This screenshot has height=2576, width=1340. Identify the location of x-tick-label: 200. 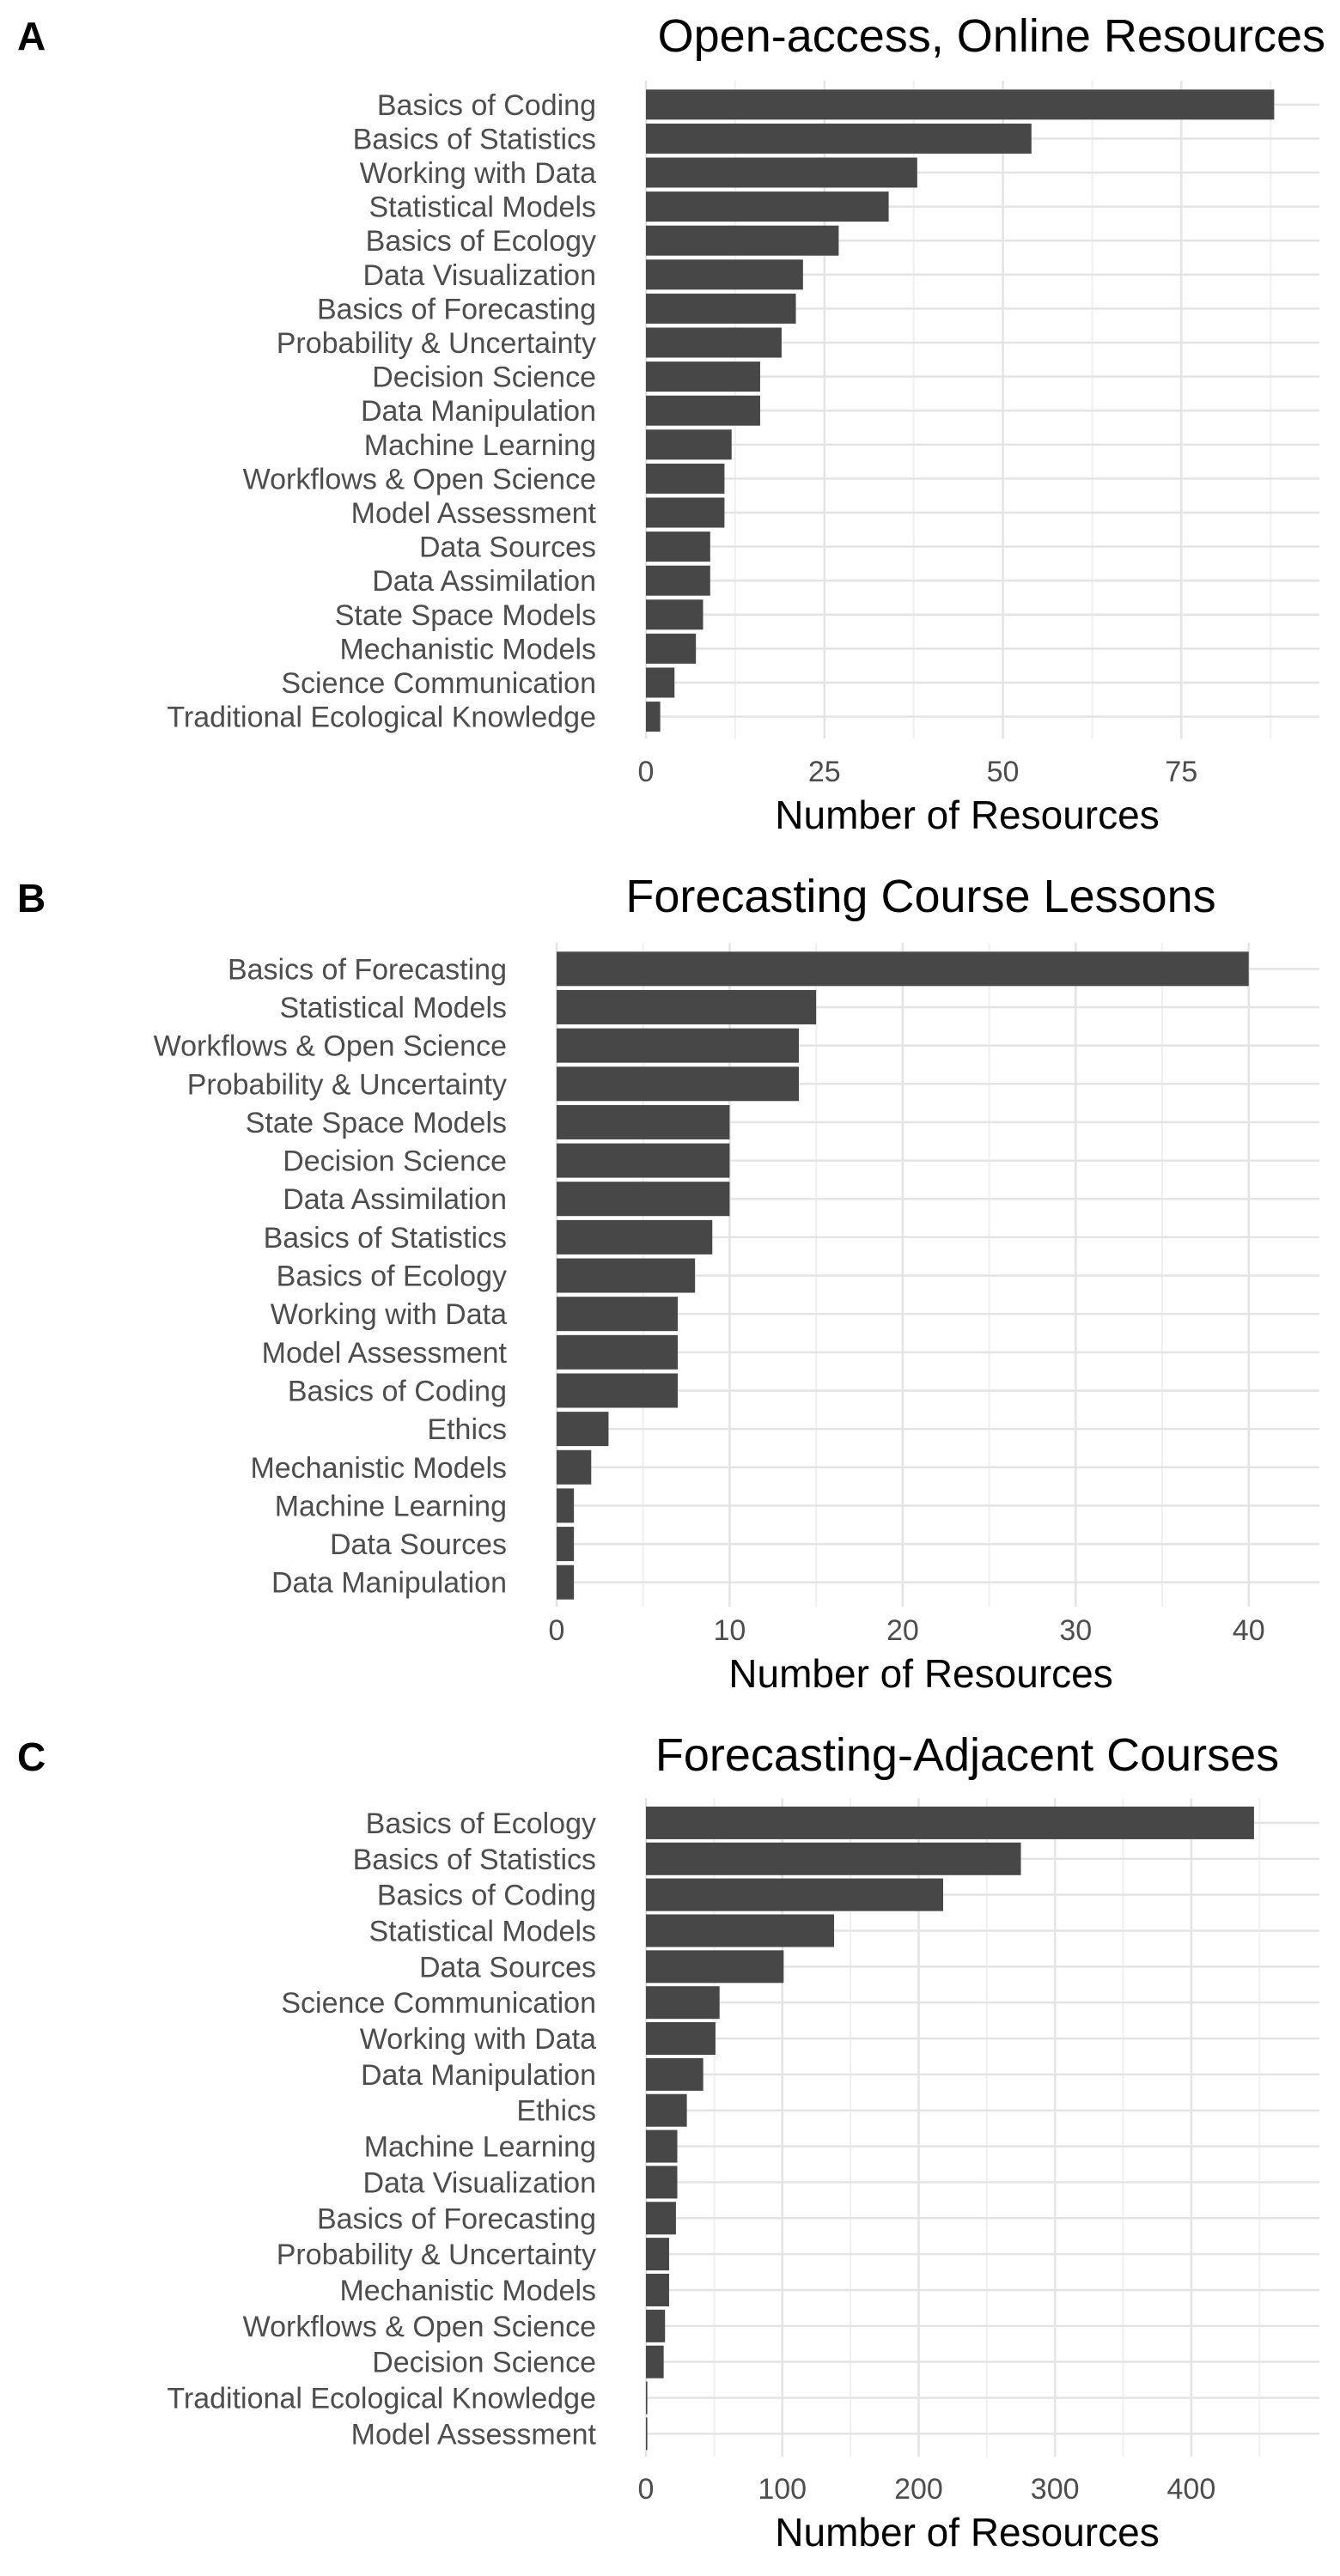
(918, 2489).